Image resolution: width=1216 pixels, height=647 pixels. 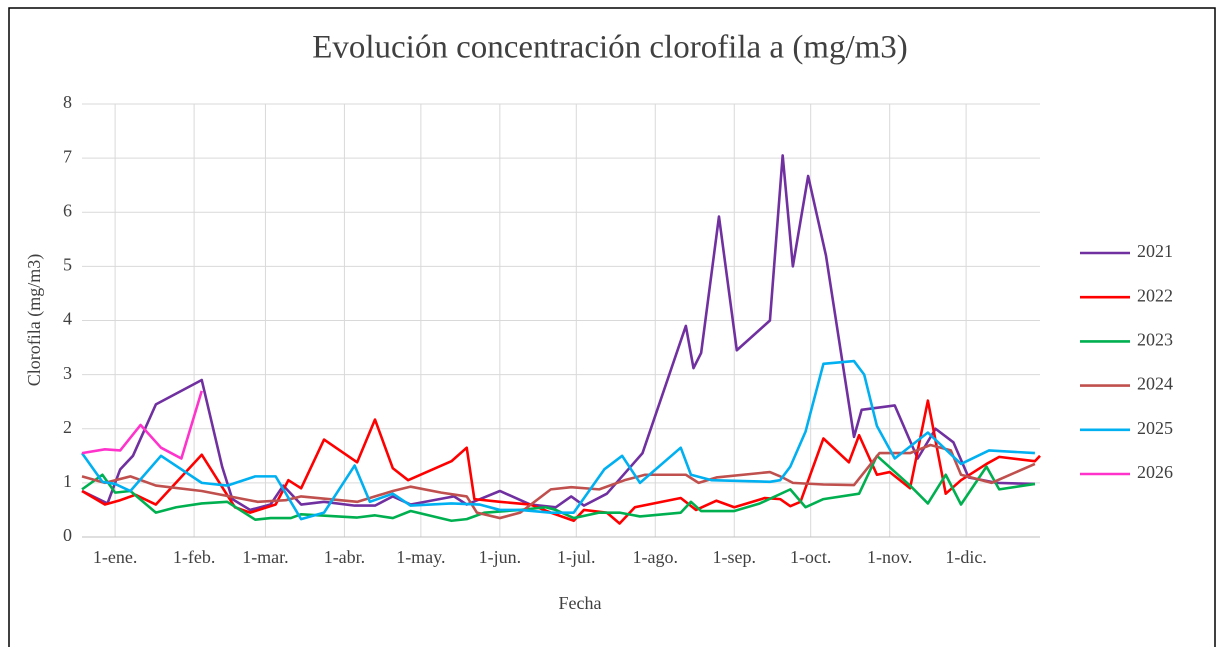 I want to click on x-tick-label: 1-nov., so click(x=889, y=557).